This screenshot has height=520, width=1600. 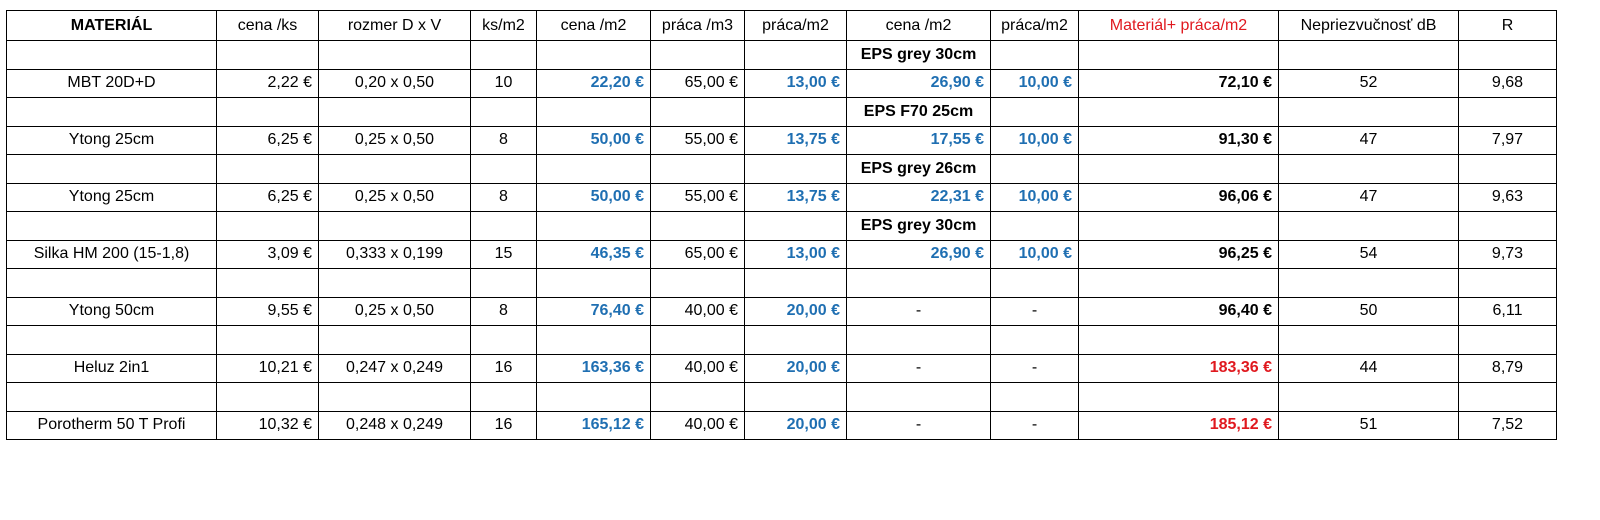 What do you see at coordinates (697, 140) in the screenshot?
I see `cell: 55,00 €` at bounding box center [697, 140].